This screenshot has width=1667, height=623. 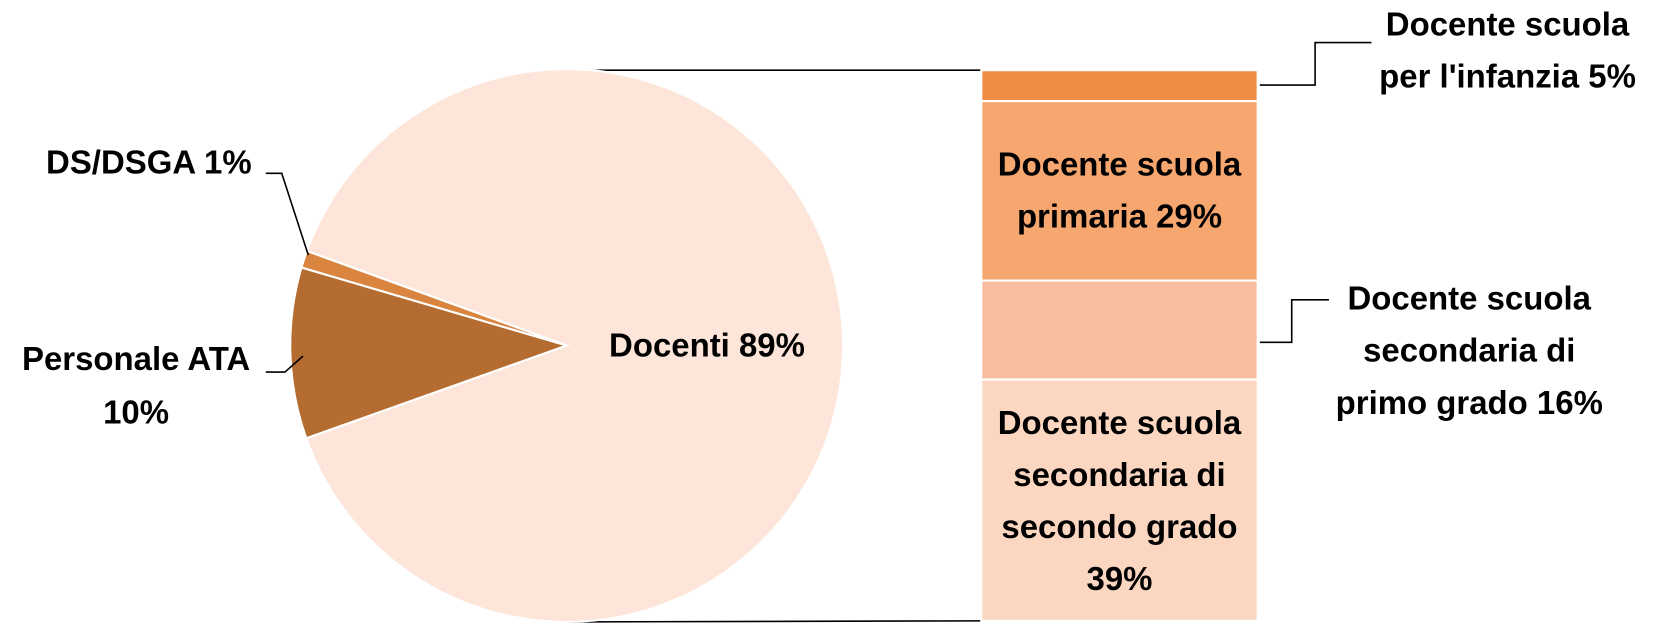 I want to click on data-label: primo grado 16%, so click(x=1469, y=402).